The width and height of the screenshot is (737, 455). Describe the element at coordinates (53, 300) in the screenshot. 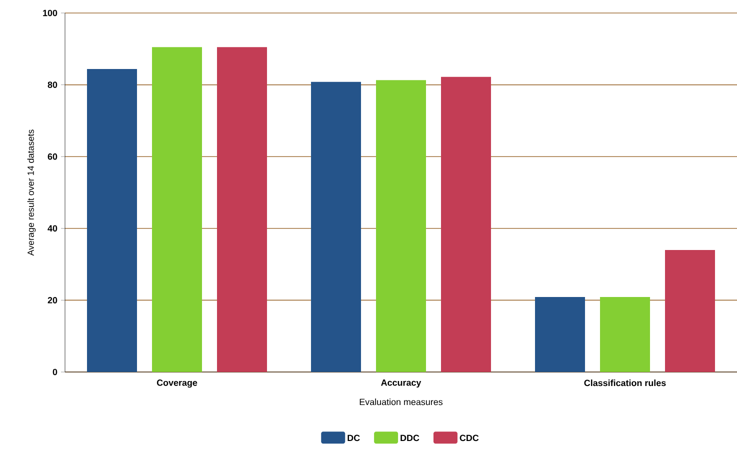

I see `y-tick-label: 20` at that location.